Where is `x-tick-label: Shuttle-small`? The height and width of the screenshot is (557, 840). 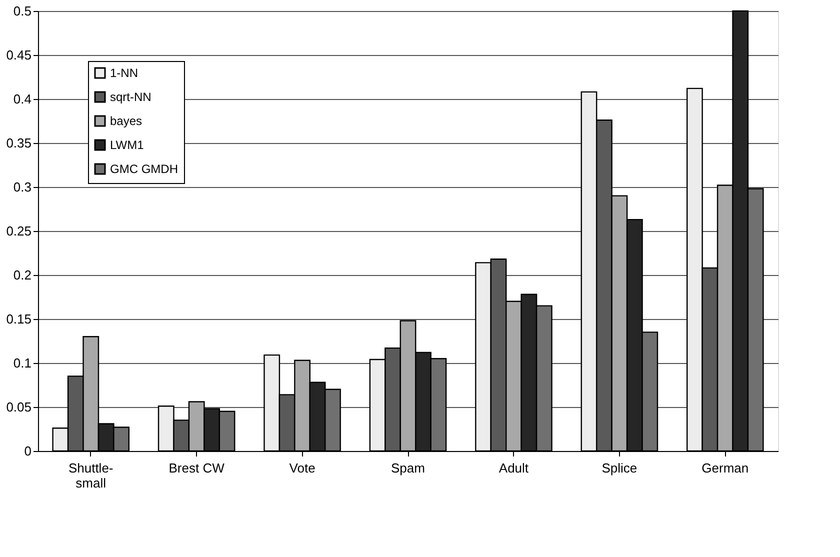 x-tick-label: Shuttle-small is located at coordinates (91, 475).